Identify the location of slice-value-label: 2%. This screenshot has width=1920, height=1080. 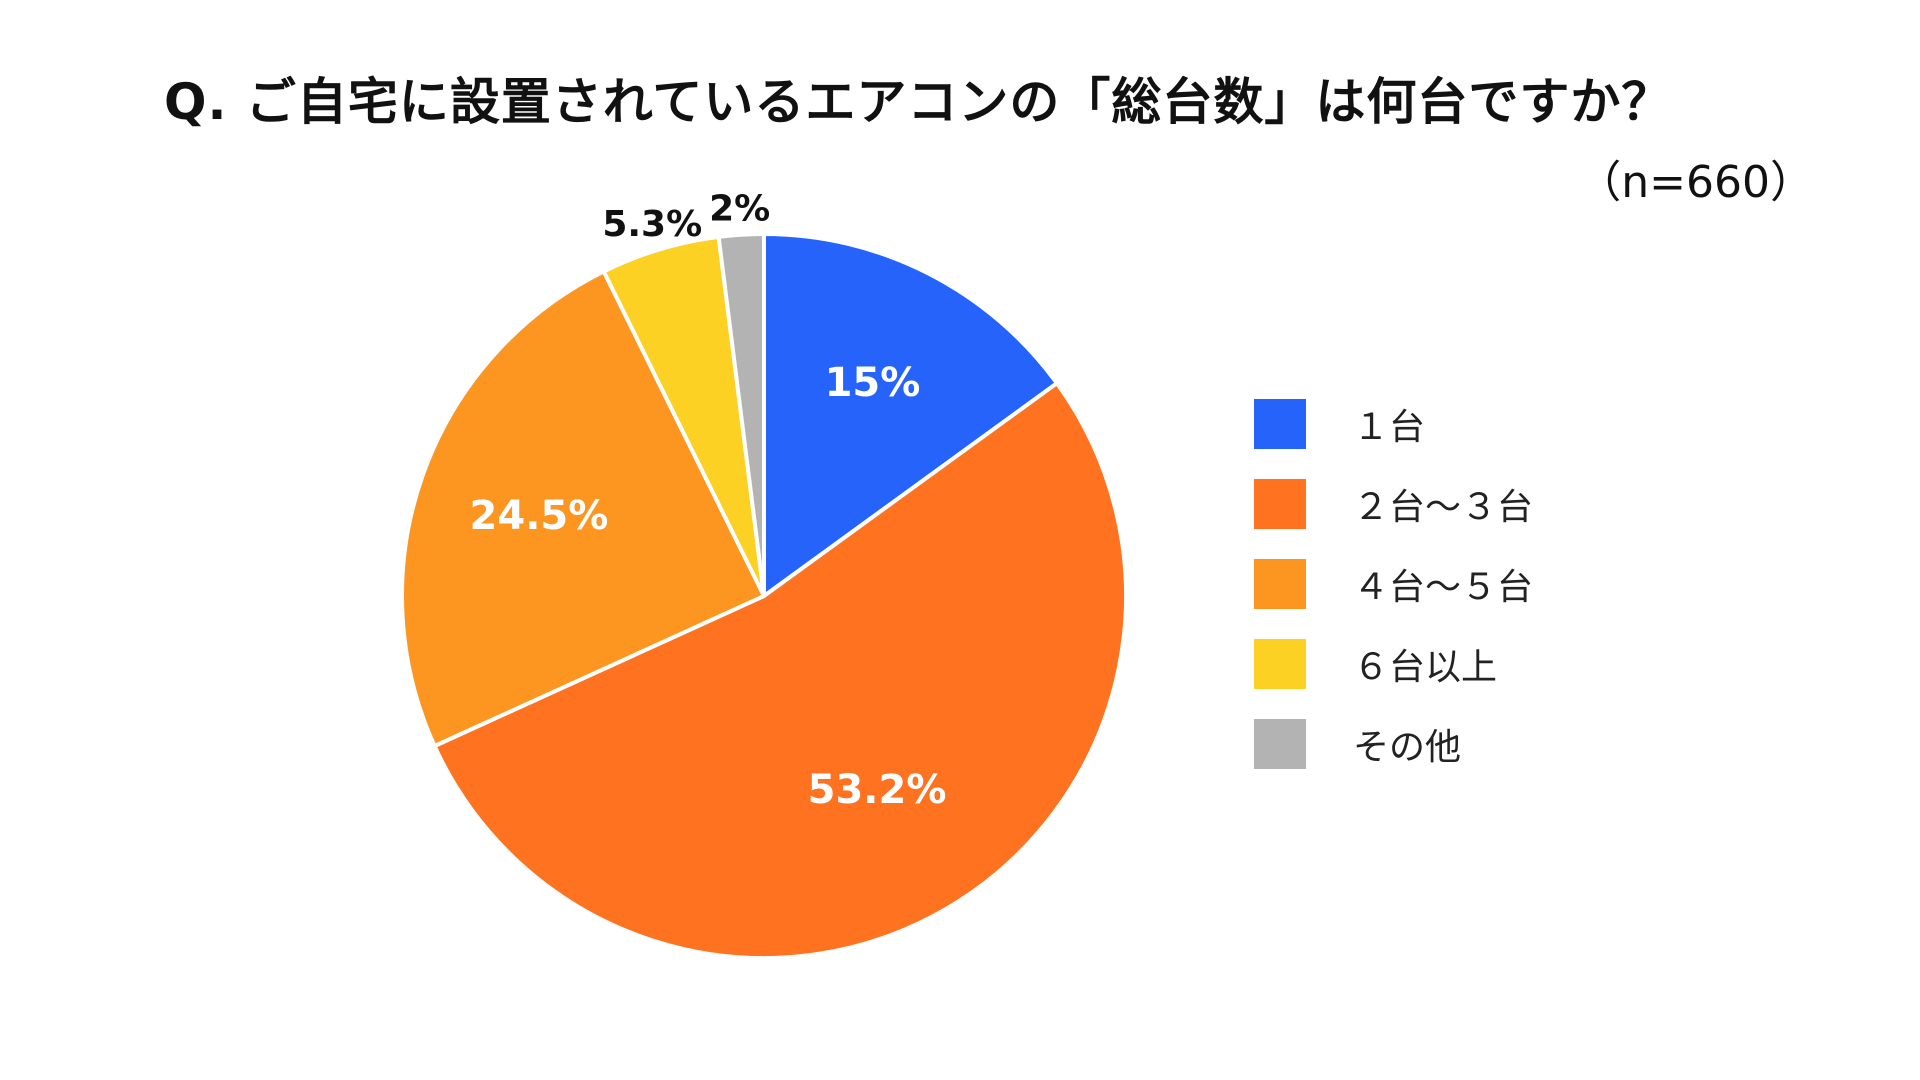
(739, 208).